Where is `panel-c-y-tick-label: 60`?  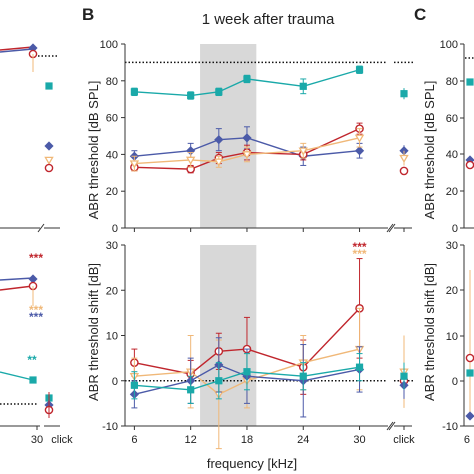
panel-c-y-tick-label: 60 is located at coordinates (452, 119).